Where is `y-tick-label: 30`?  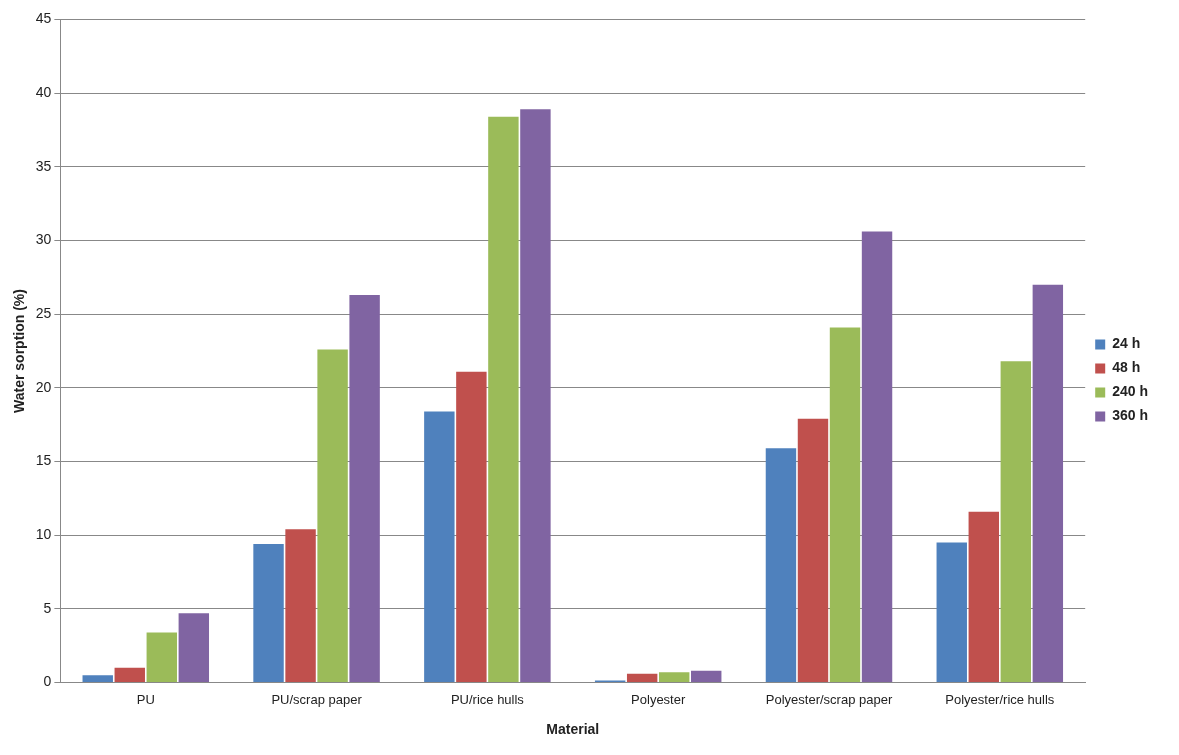 y-tick-label: 30 is located at coordinates (43, 239).